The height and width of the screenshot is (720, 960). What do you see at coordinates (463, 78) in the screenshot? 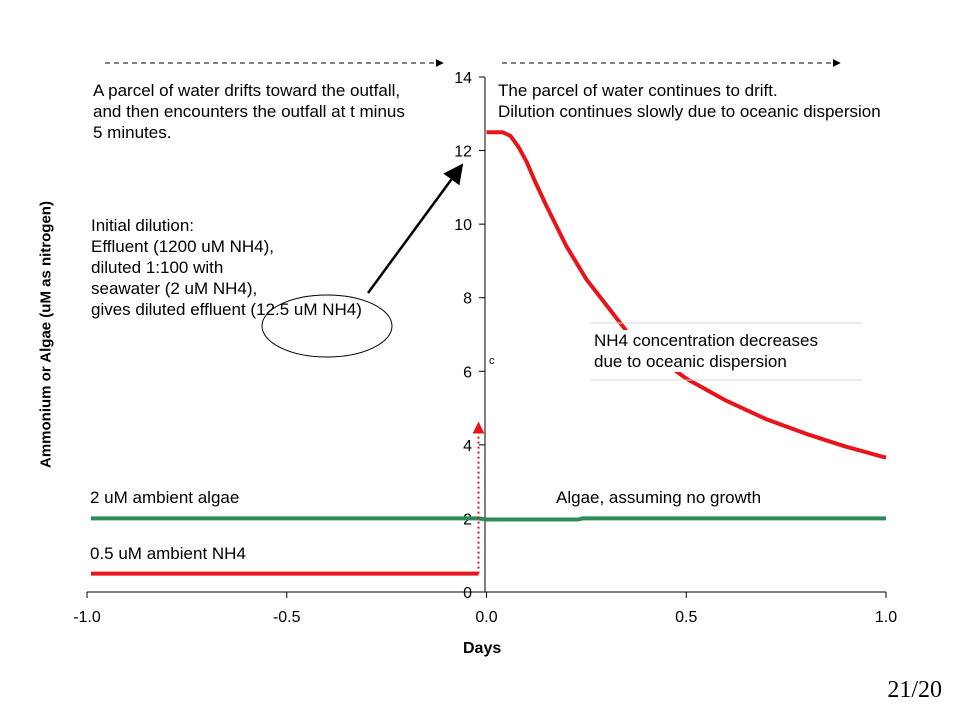
I see `y-tick-label: 14` at bounding box center [463, 78].